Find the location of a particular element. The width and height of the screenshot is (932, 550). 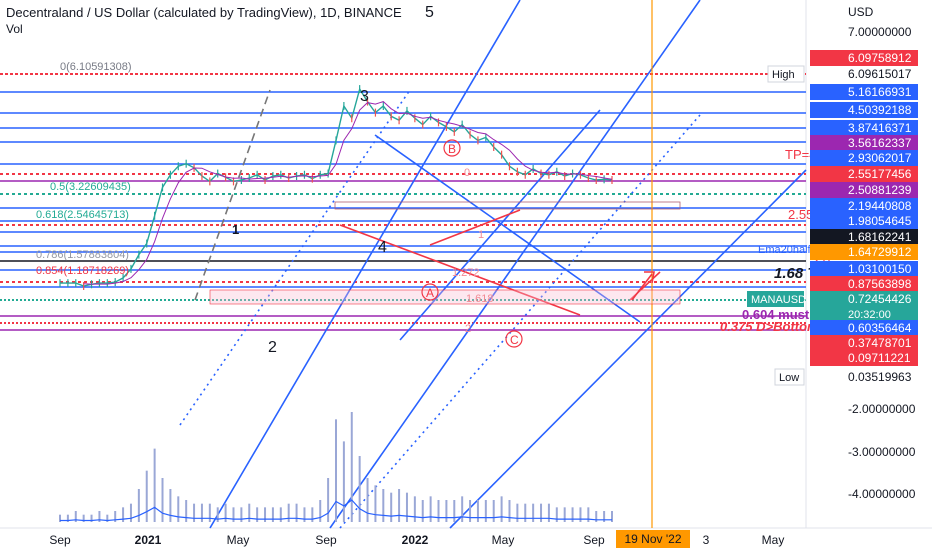

price-tag-label: MANAUSD is located at coordinates (778, 300).